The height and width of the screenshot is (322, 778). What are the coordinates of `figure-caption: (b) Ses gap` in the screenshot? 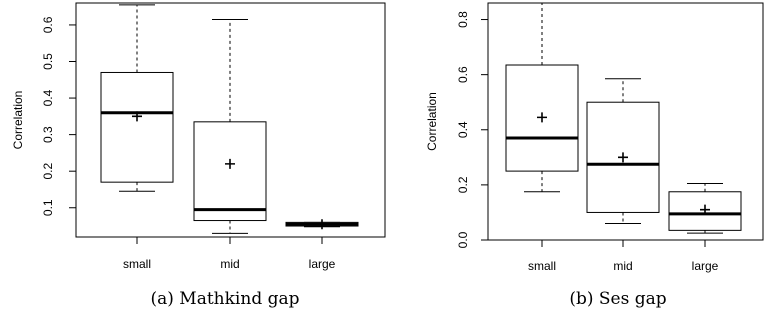 It's located at (617, 299).